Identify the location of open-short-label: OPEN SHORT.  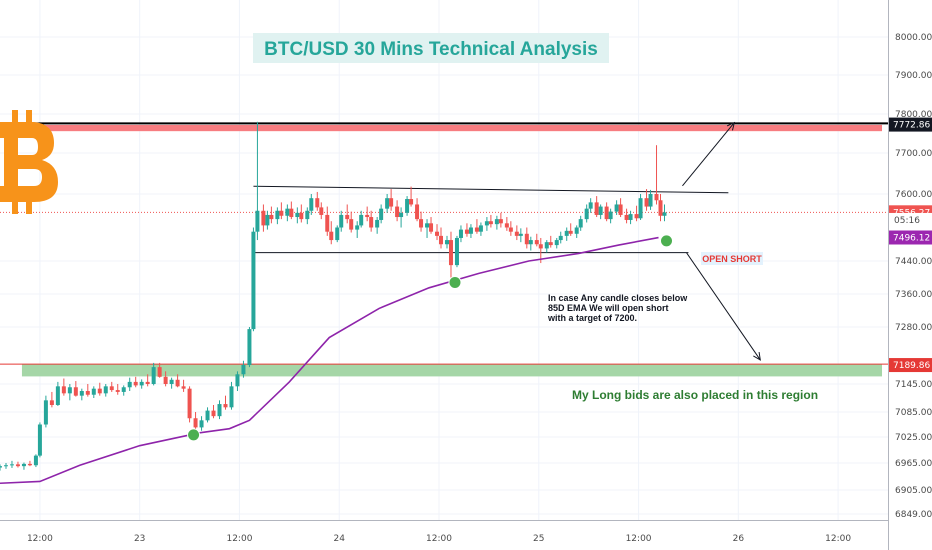
(732, 259).